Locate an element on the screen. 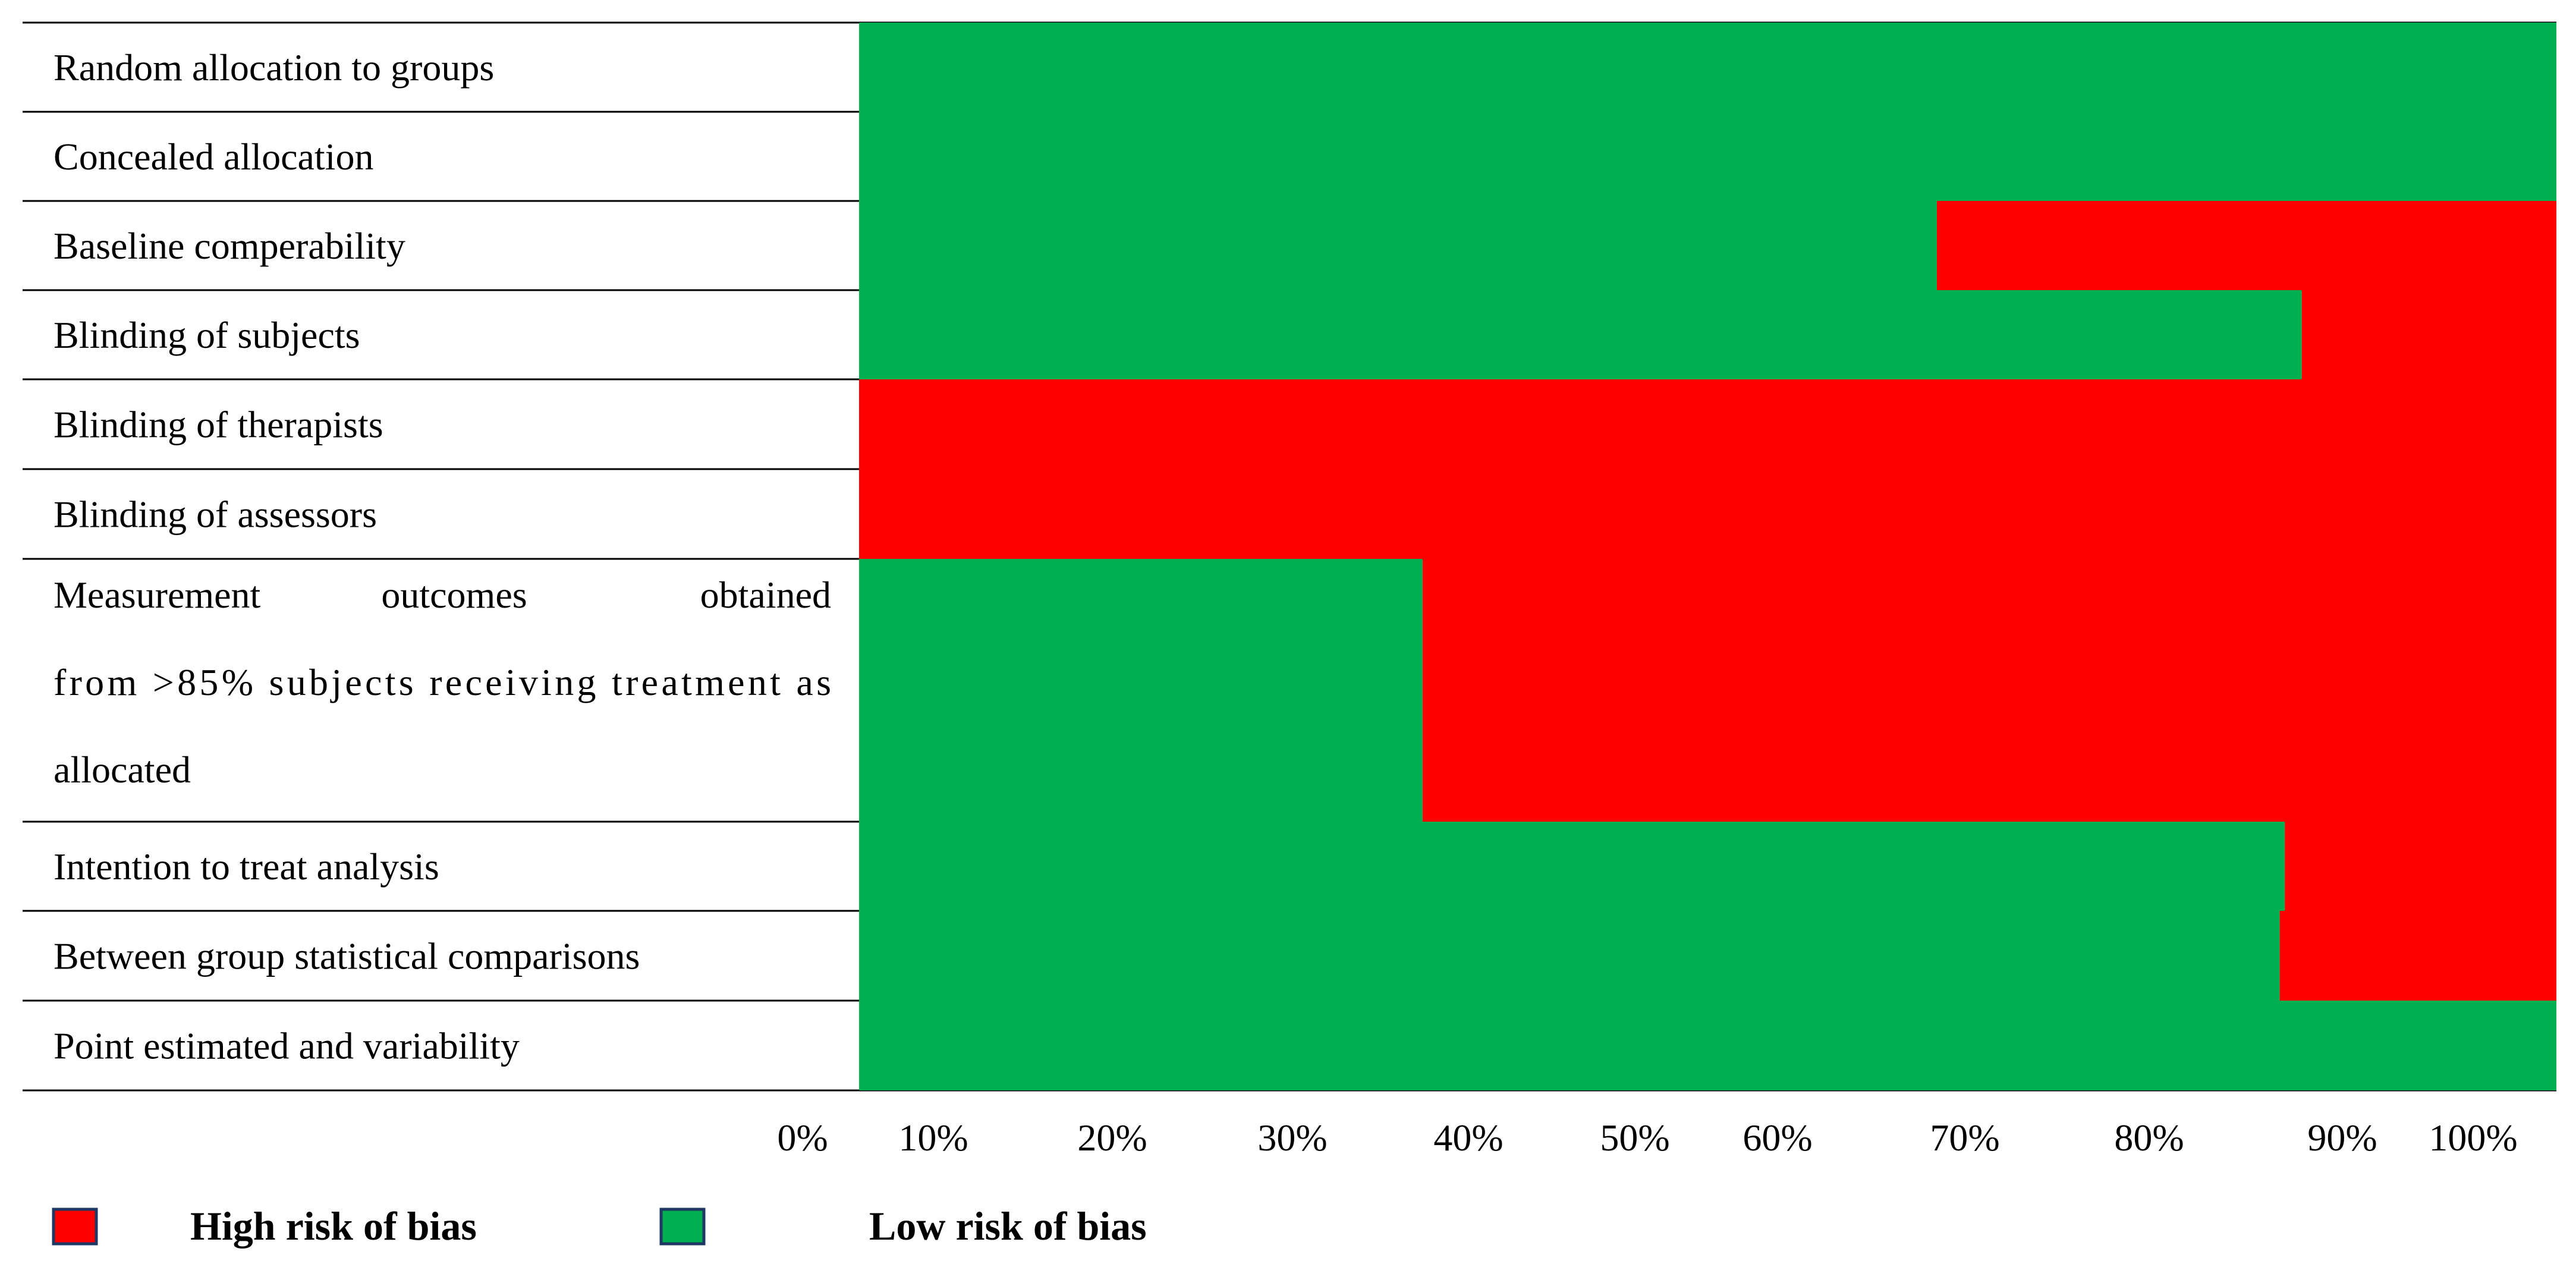  x-tick-label: 30% is located at coordinates (1292, 1138).